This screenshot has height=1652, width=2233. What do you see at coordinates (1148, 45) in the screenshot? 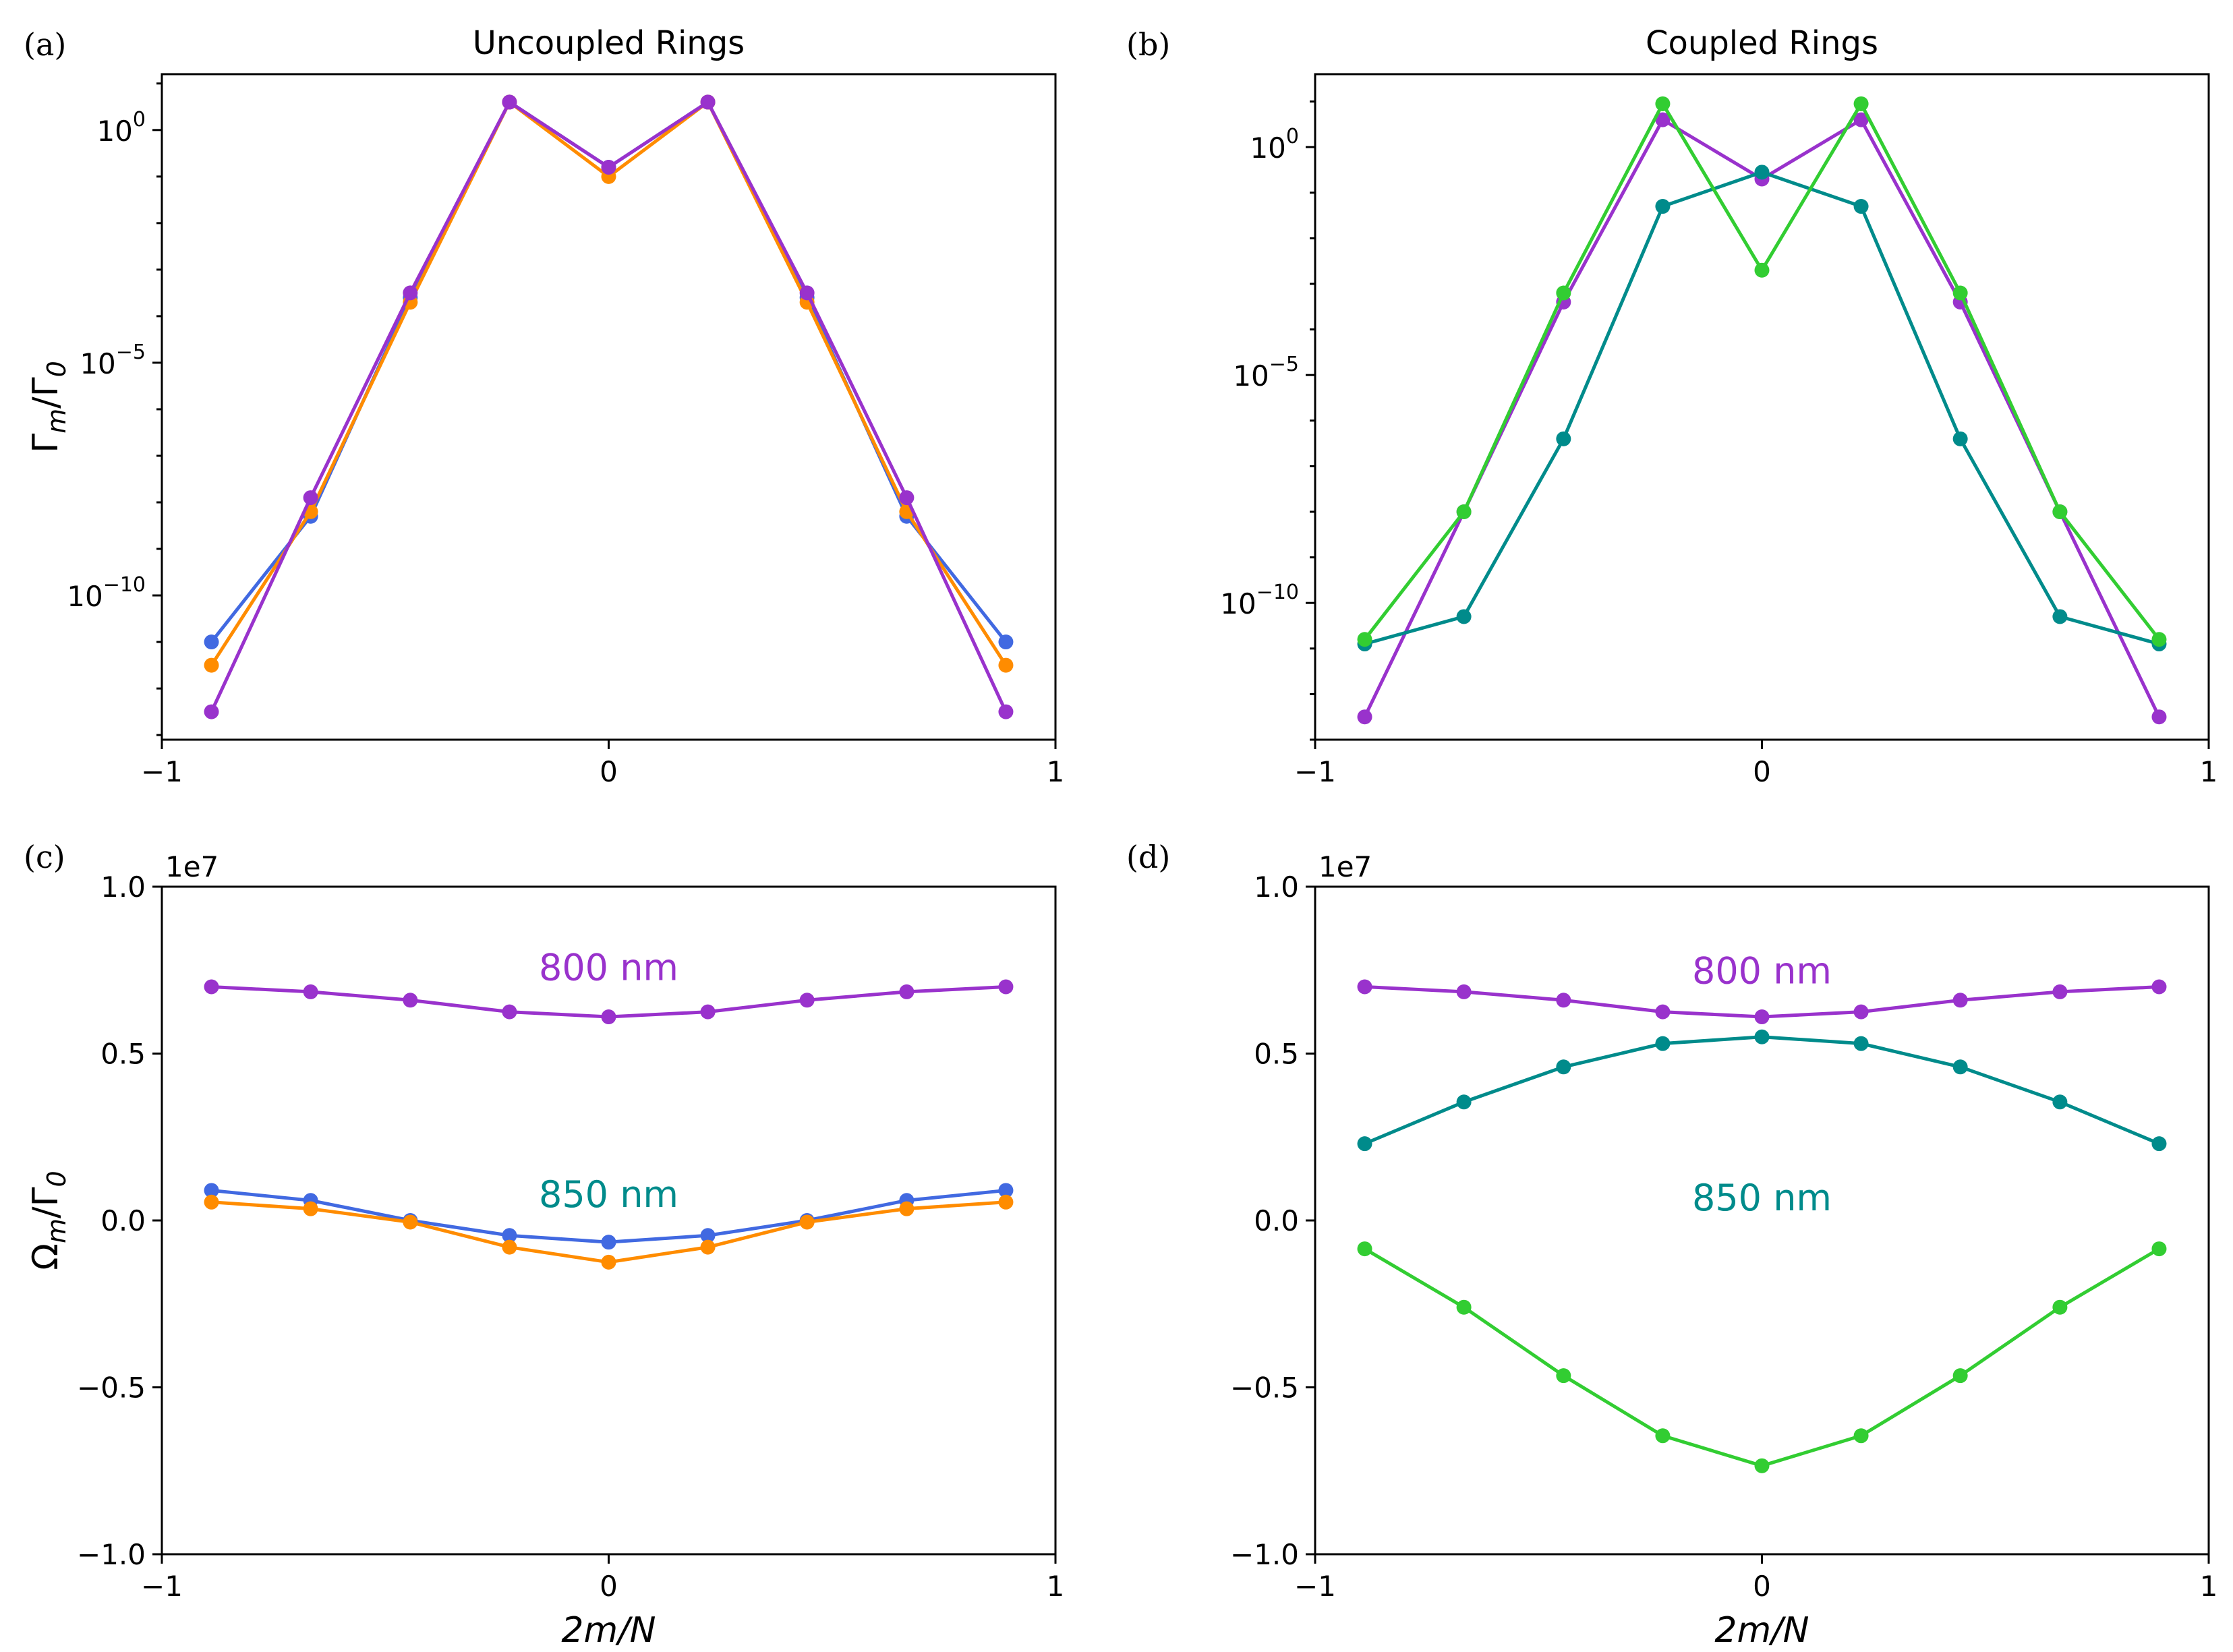
I see `panel-letter: (b)` at bounding box center [1148, 45].